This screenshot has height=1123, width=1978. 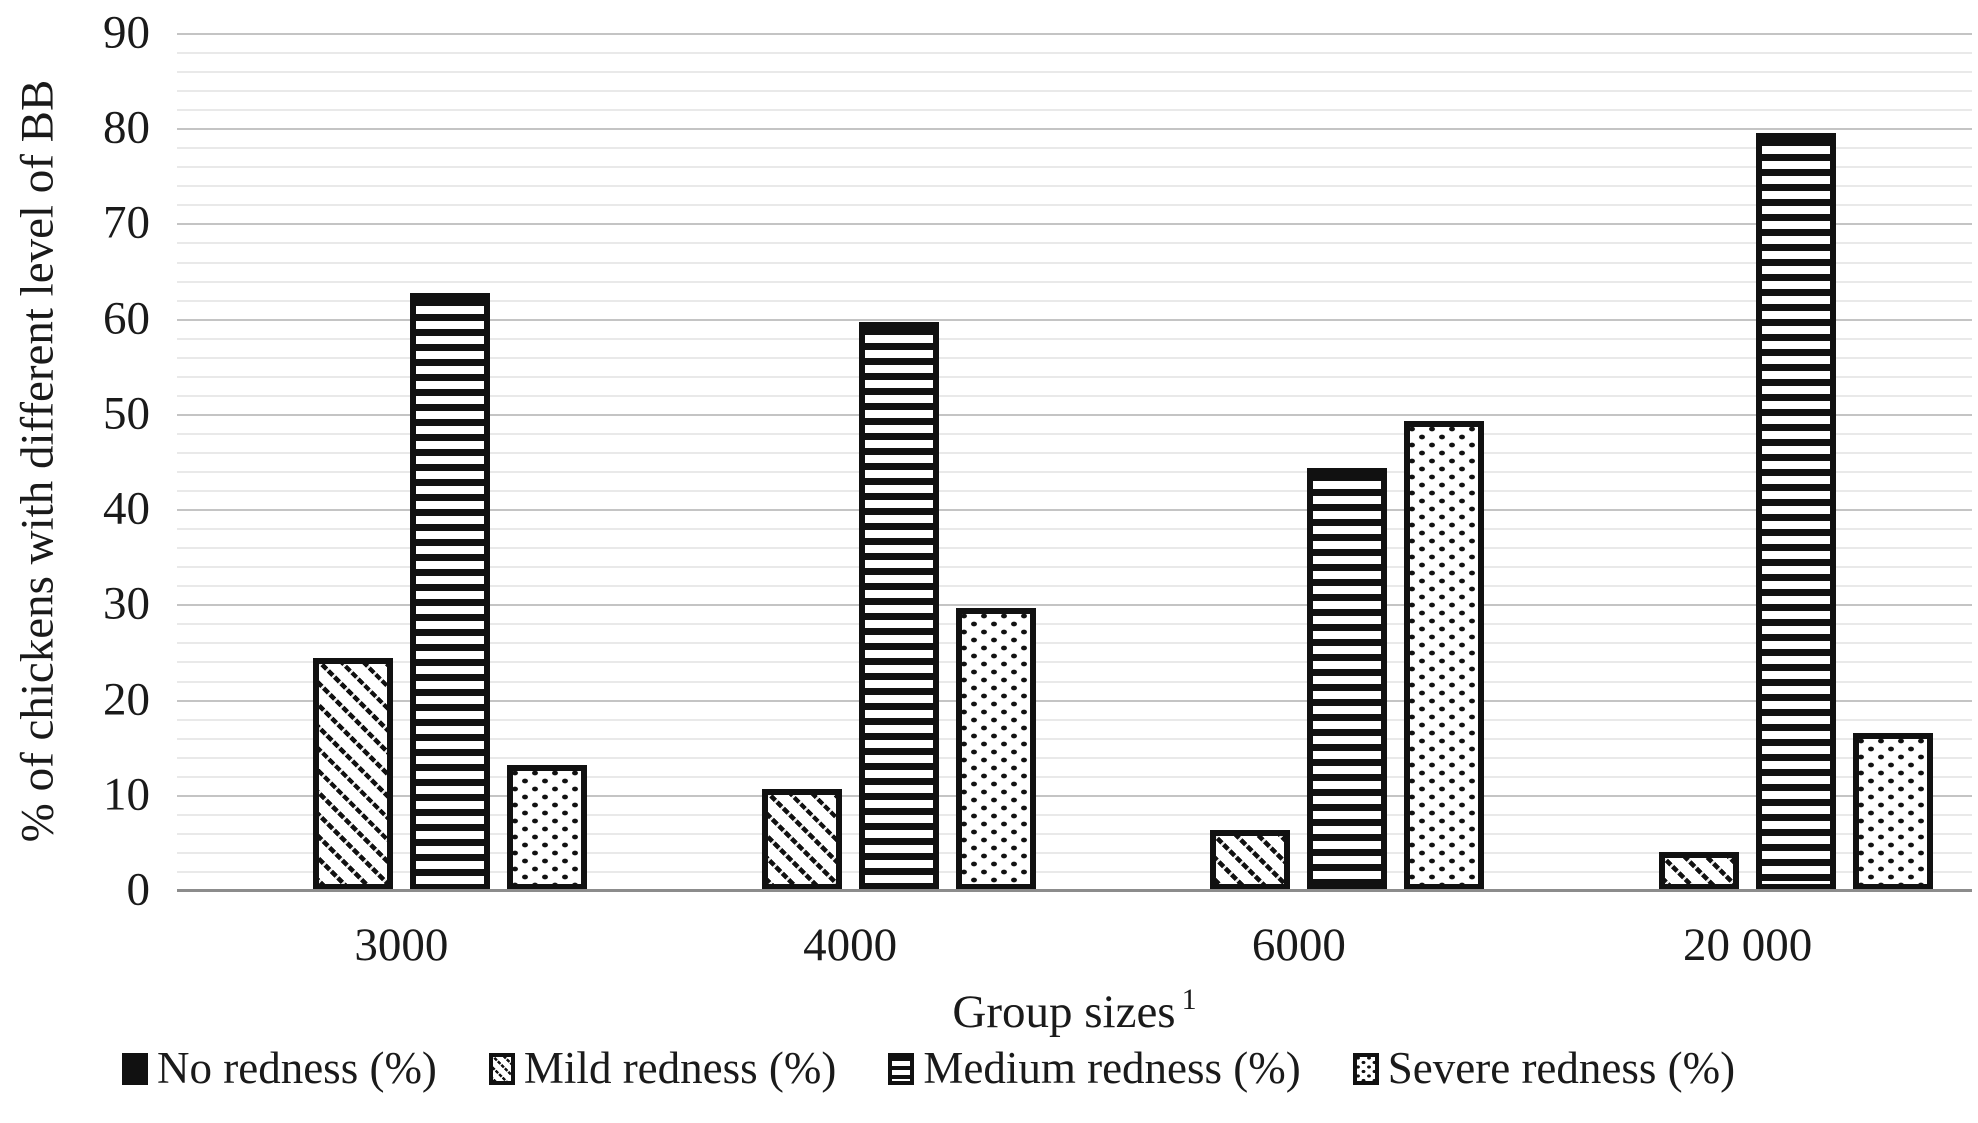 What do you see at coordinates (1365, 1068) in the screenshot?
I see `legend-swatch-dots-icon` at bounding box center [1365, 1068].